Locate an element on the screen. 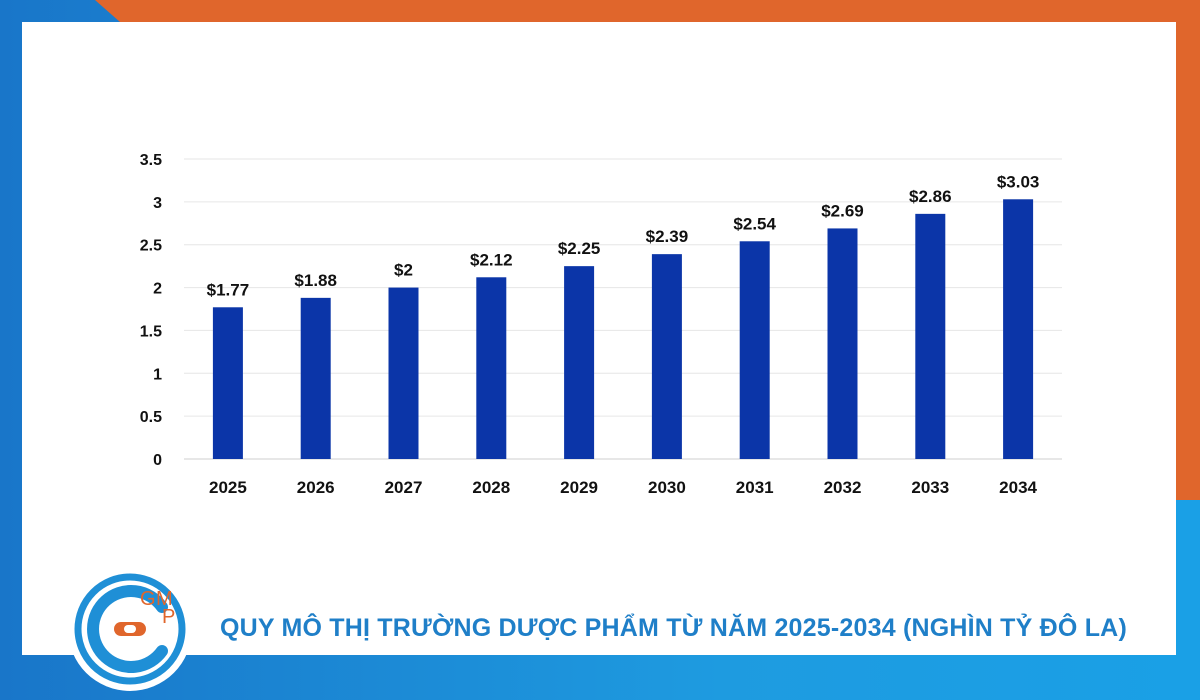 Image resolution: width=1200 pixels, height=700 pixels. data-label: $1.77 is located at coordinates (228, 289).